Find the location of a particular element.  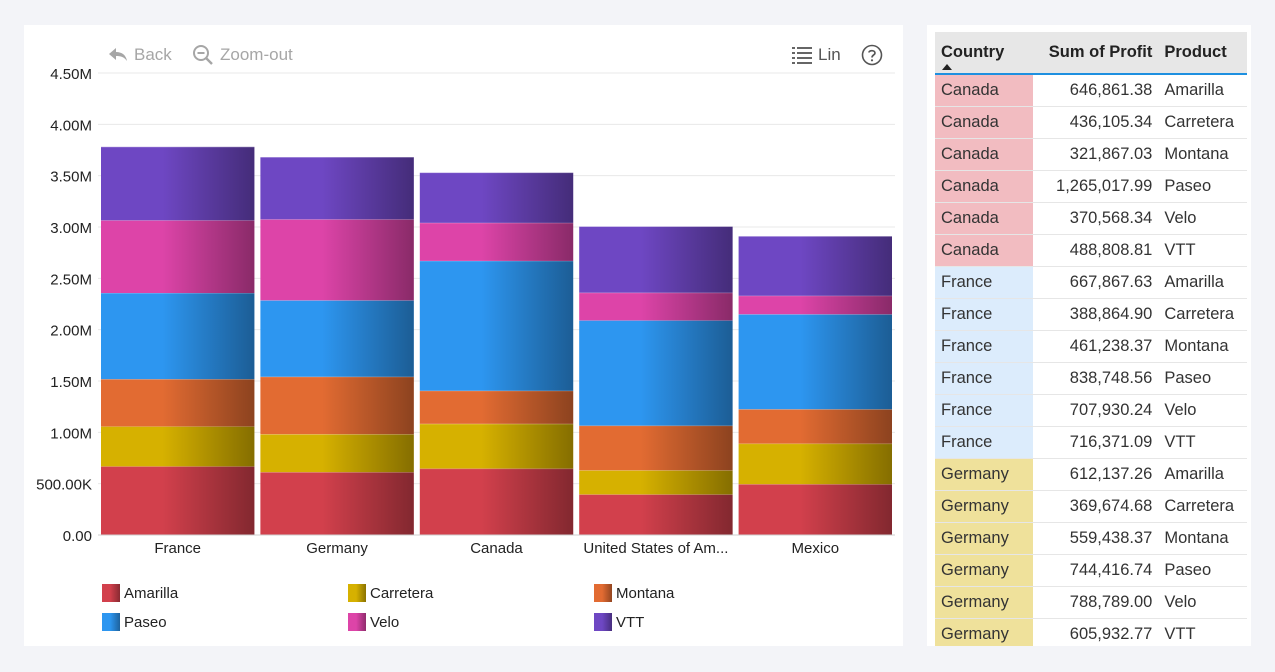

table-row: Canada 436,105.34 Carretera is located at coordinates (1091, 122).